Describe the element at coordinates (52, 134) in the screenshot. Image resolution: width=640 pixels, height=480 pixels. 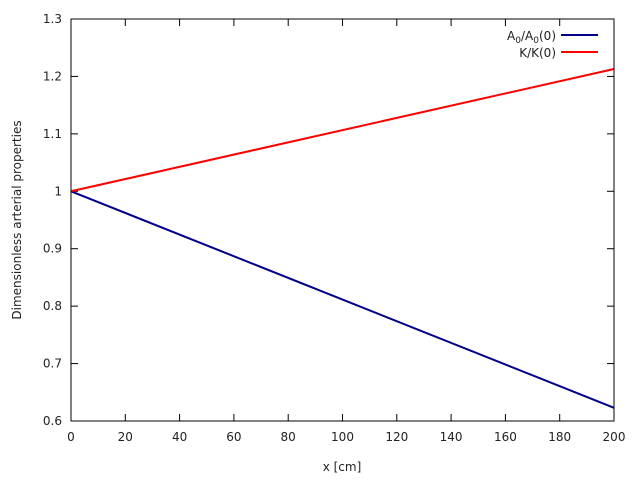
I see `y-tick-label: 1.1` at that location.